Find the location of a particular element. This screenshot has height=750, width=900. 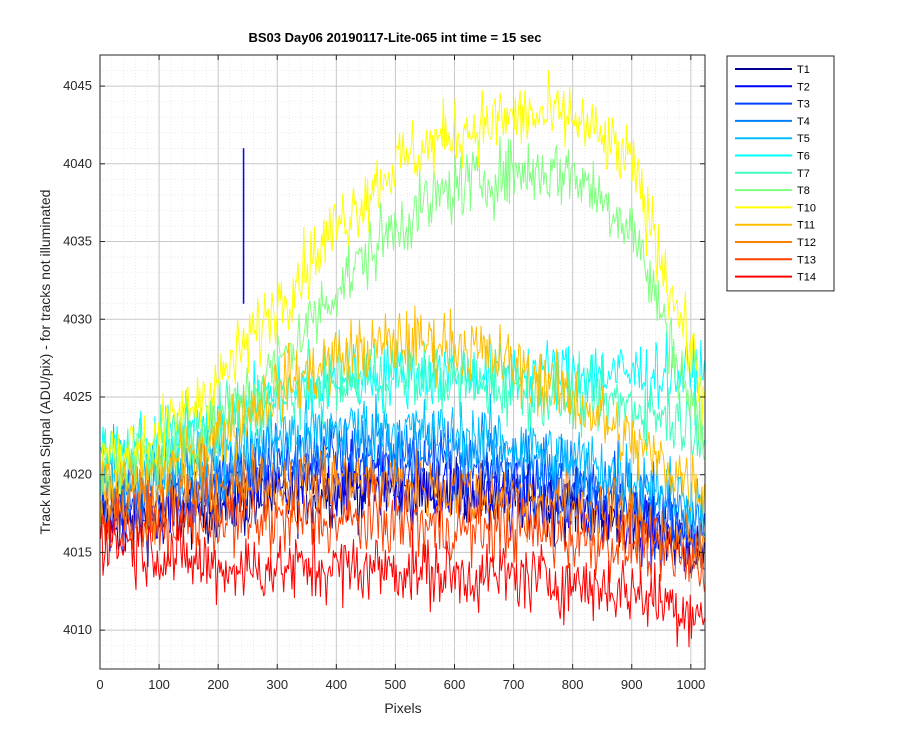

x-tick-label: 700 is located at coordinates (514, 684).